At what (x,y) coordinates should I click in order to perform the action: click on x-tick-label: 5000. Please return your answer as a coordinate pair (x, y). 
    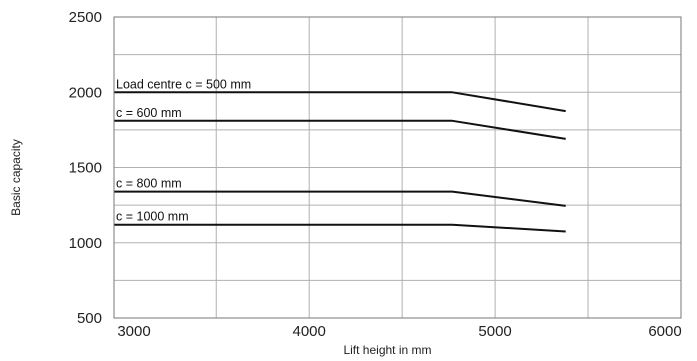
    Looking at the image, I should click on (494, 331).